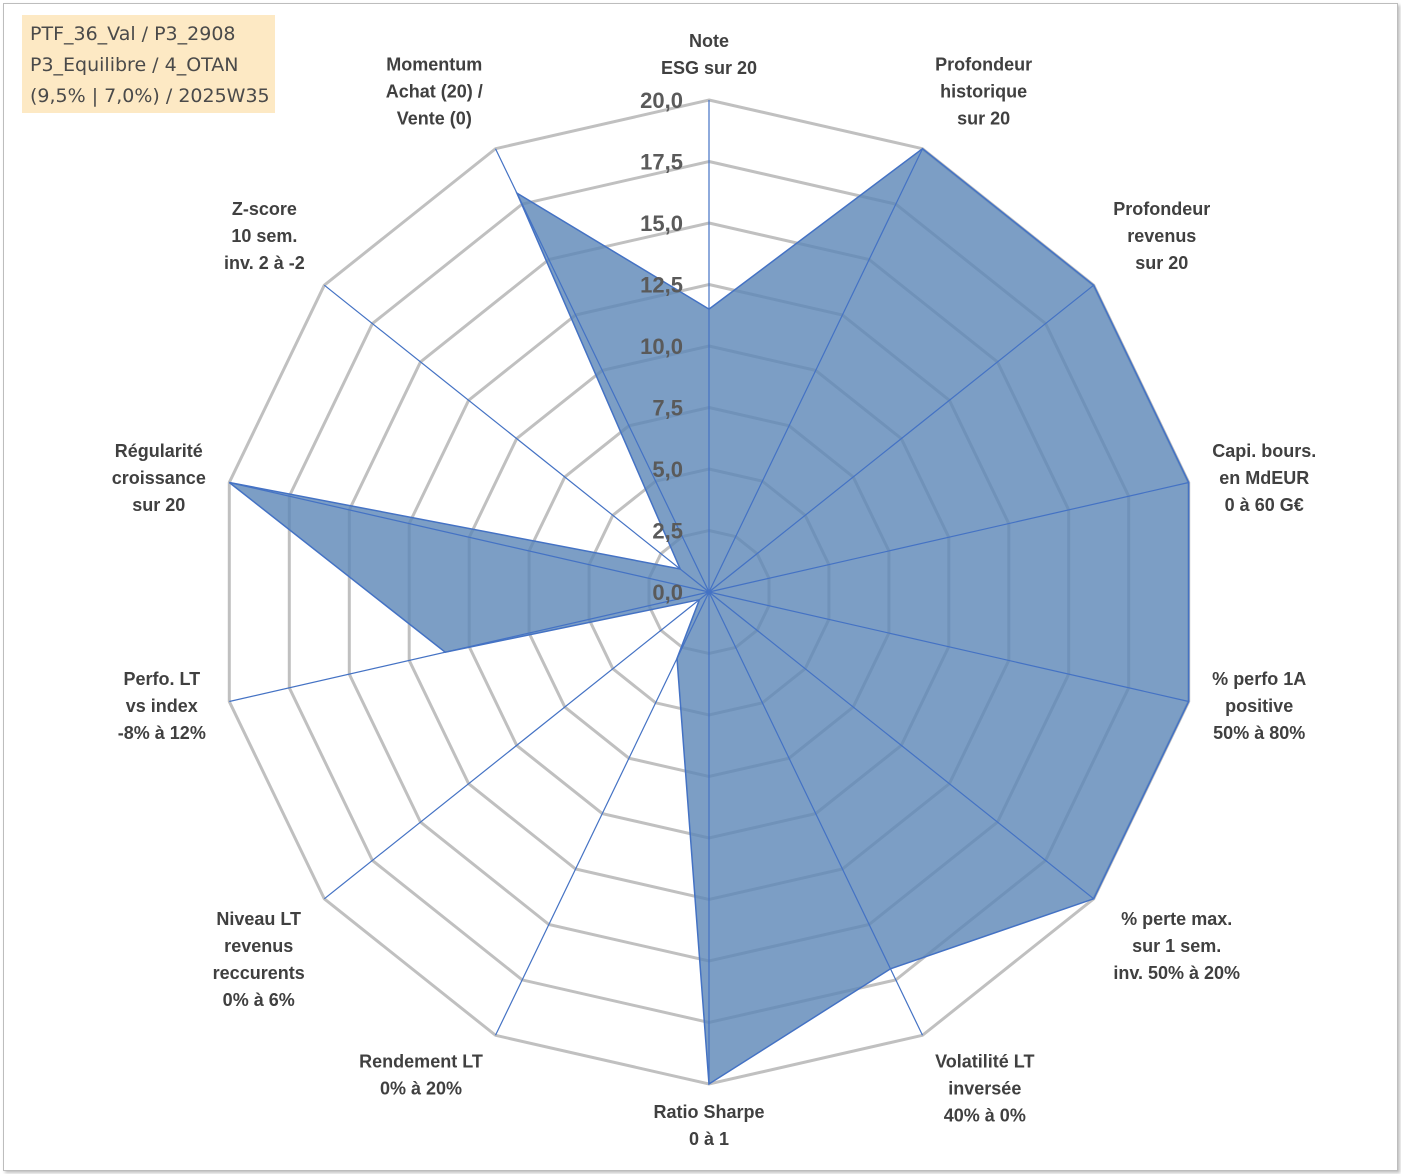 The width and height of the screenshot is (1401, 1174). I want to click on axis-label-5: % perte max. sur 1 sem. inv. 50% à 20%, so click(1176, 946).